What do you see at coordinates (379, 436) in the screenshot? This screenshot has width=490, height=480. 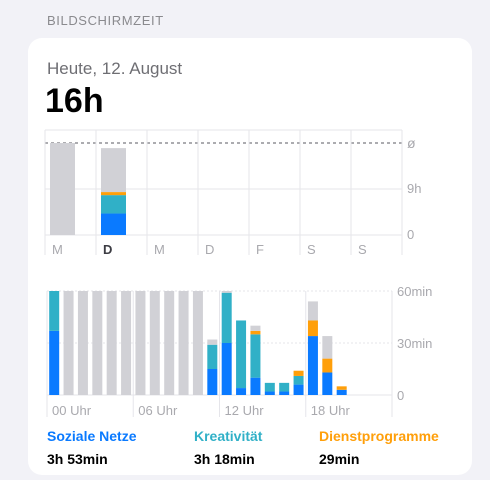 I see `category-label-utilities: Dienstprogramme` at bounding box center [379, 436].